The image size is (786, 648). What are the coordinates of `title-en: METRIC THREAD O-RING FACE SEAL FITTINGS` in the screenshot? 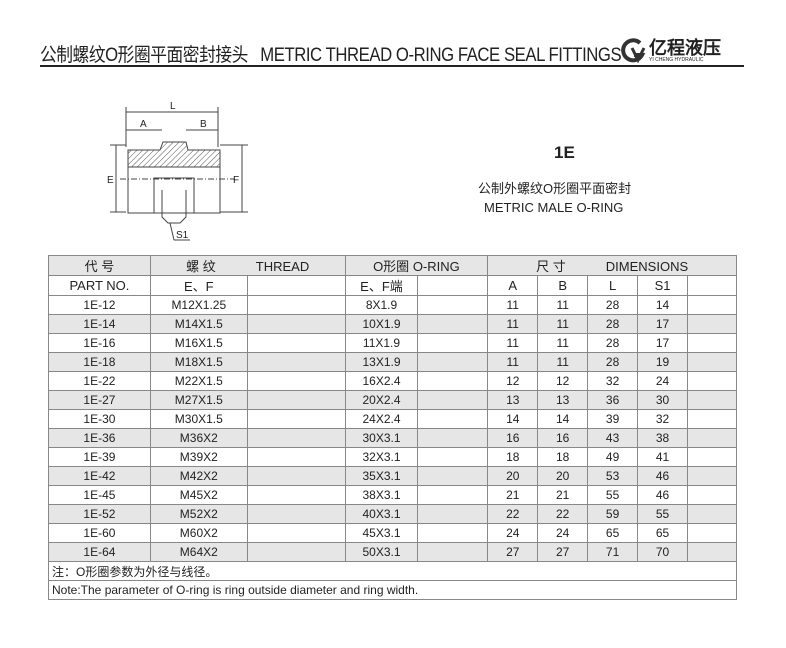 It's located at (441, 55).